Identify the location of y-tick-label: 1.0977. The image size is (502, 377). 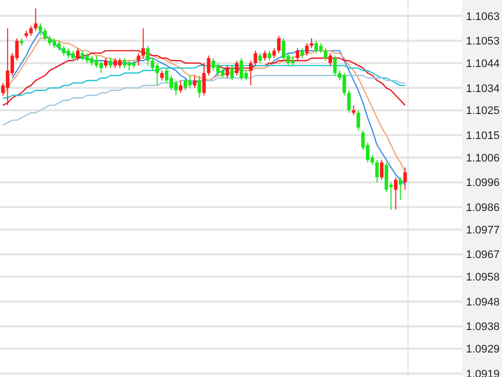
(483, 230).